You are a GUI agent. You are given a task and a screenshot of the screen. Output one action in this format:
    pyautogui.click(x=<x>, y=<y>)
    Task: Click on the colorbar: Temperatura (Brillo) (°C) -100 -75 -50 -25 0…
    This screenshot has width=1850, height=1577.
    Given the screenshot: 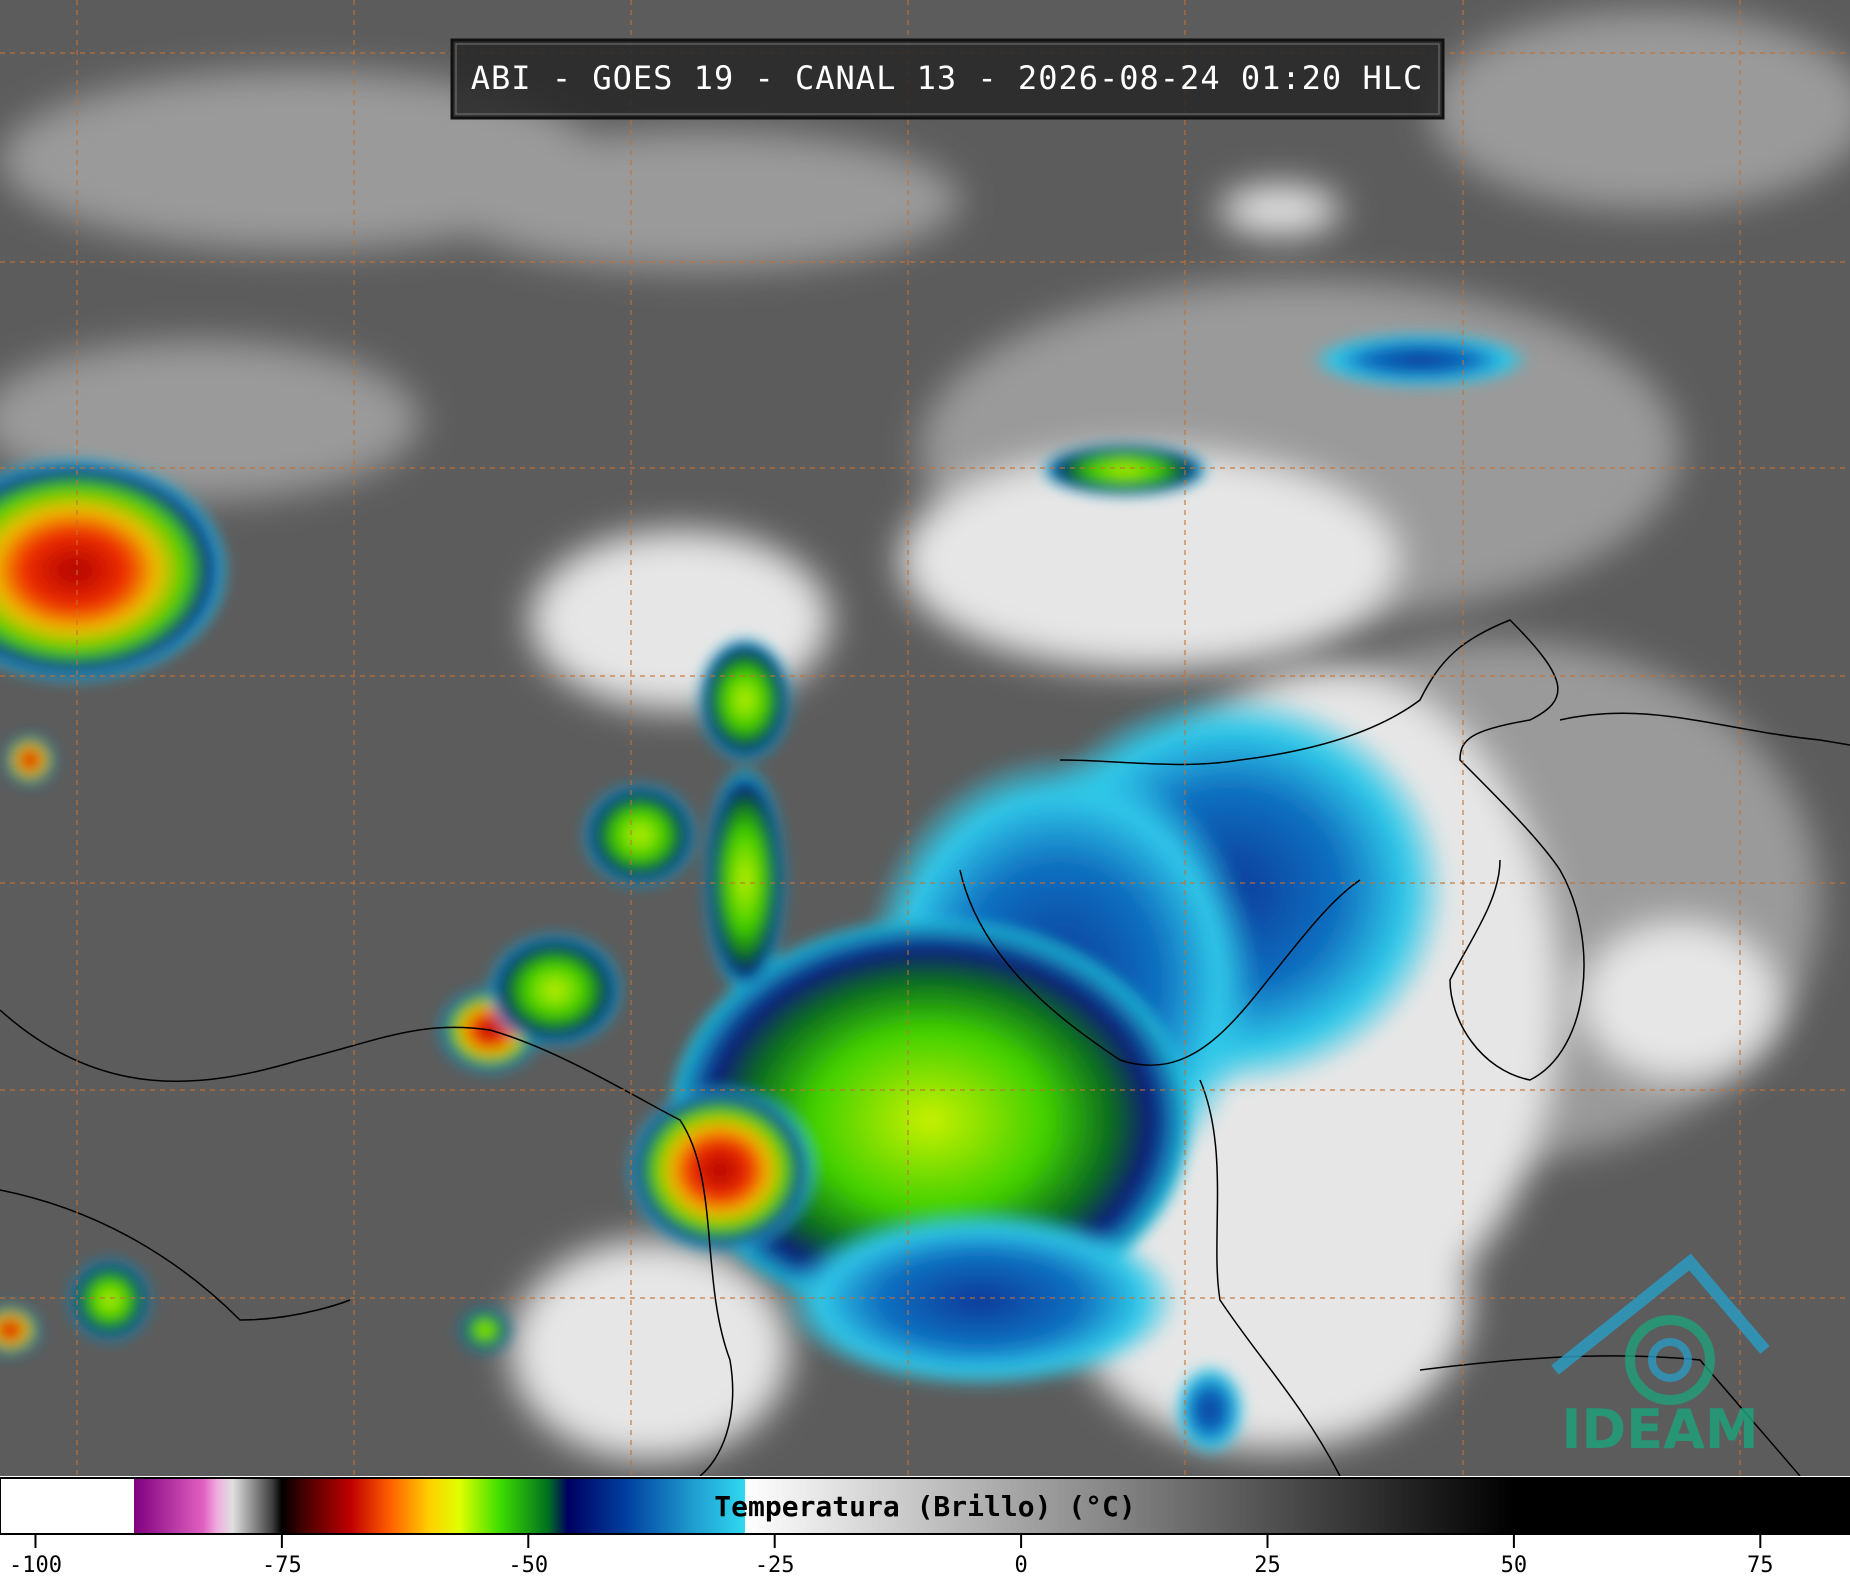 What is the action you would take?
    pyautogui.click(x=925, y=1526)
    